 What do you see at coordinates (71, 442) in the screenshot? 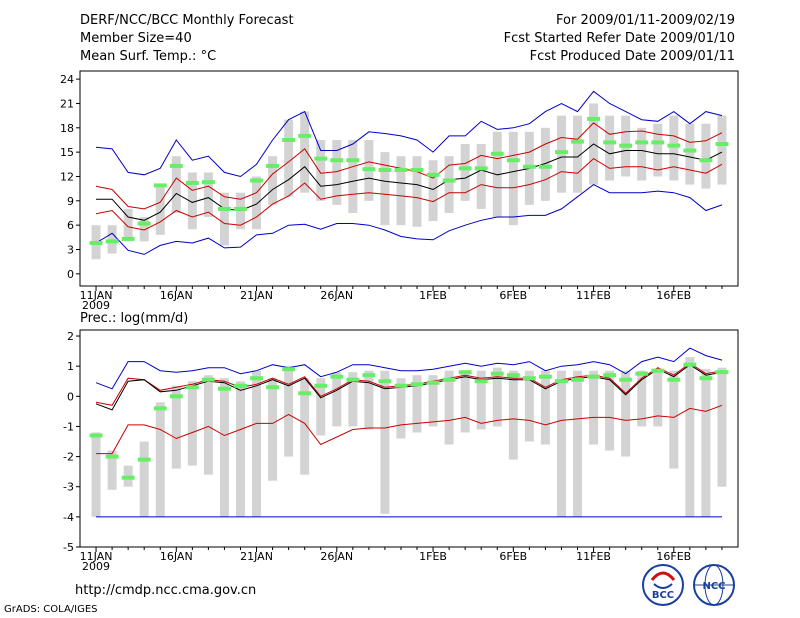
I see `precipitation-y-axis: -5 -4 -3 -2 -1 0 1 2` at bounding box center [71, 442].